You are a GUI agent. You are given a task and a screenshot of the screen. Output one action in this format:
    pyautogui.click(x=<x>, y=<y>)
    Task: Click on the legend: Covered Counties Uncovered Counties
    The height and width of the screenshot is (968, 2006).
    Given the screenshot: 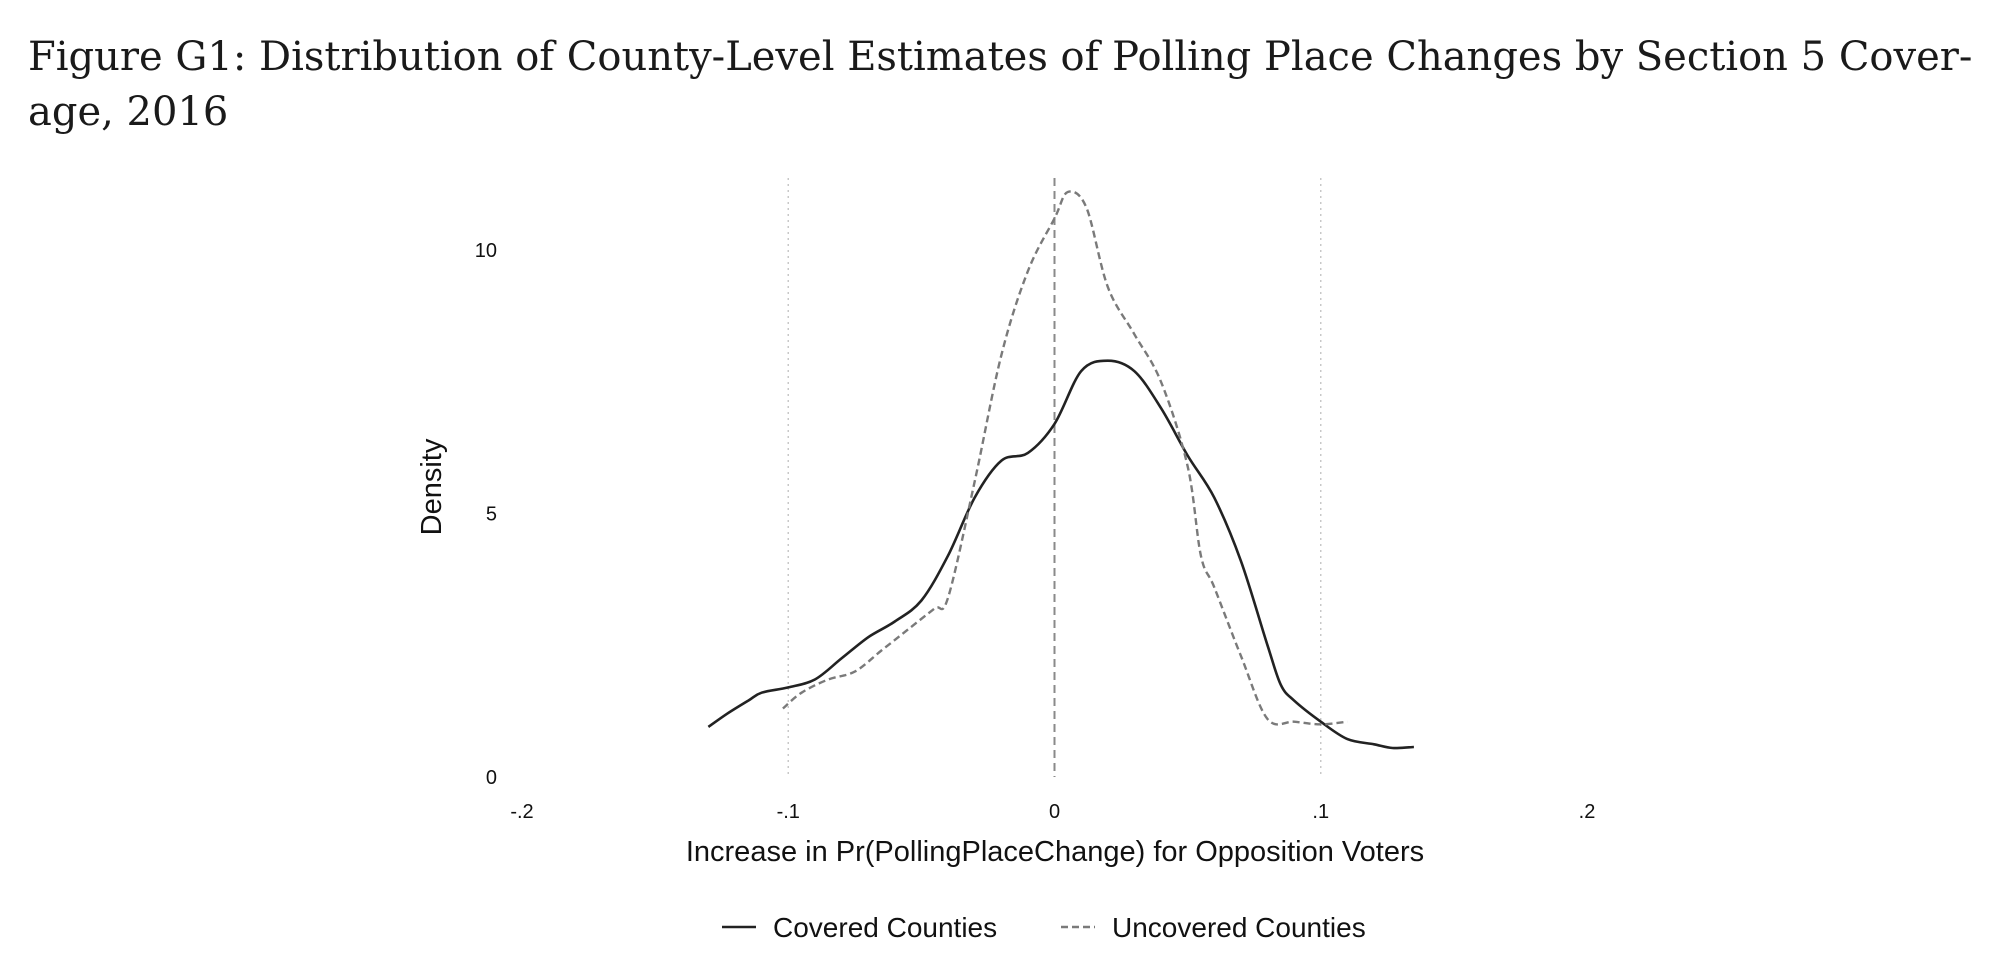 What is the action you would take?
    pyautogui.click(x=1044, y=927)
    